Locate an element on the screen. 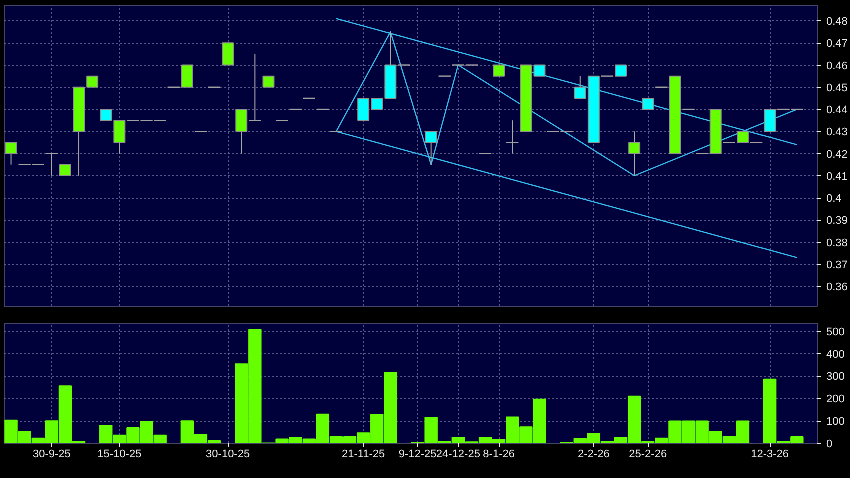 This screenshot has height=478, width=850. y-tick-label: 0.4 is located at coordinates (834, 199).